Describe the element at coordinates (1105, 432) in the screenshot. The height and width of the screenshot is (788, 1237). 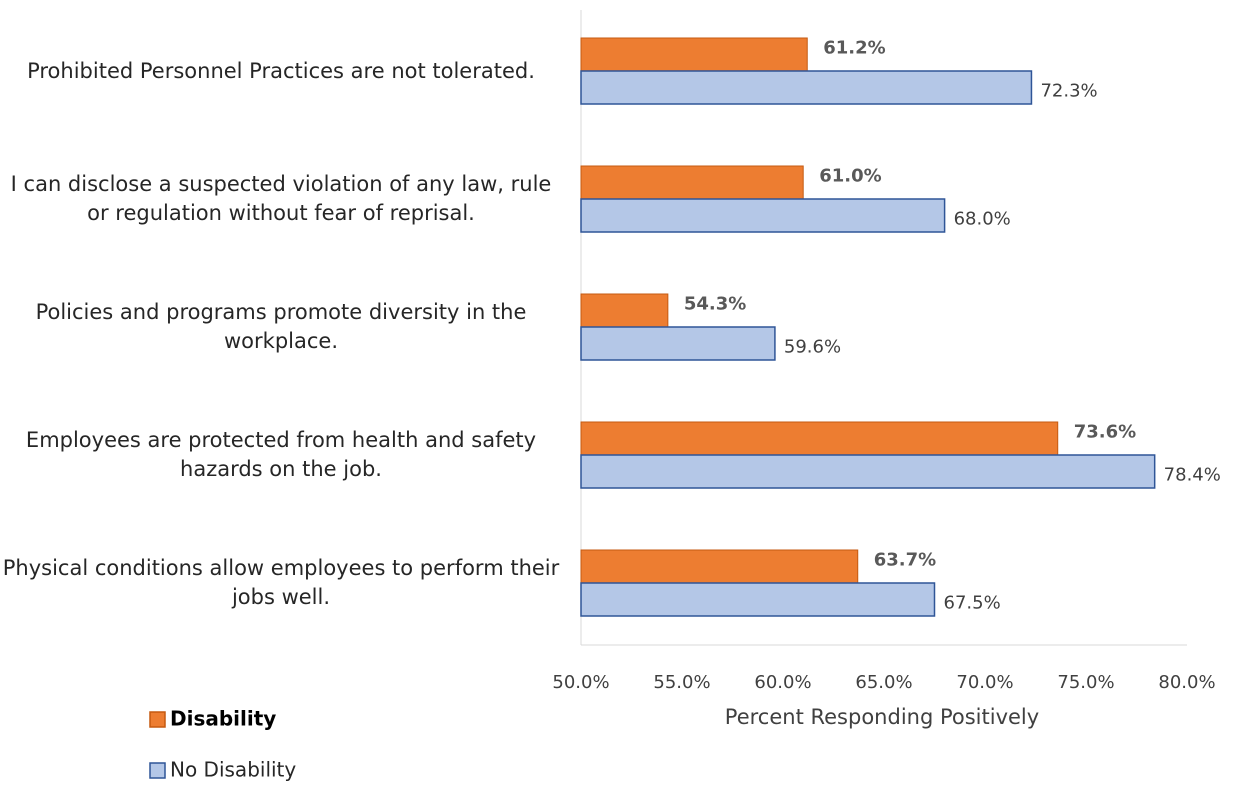
I see `value-label: 73.6%` at that location.